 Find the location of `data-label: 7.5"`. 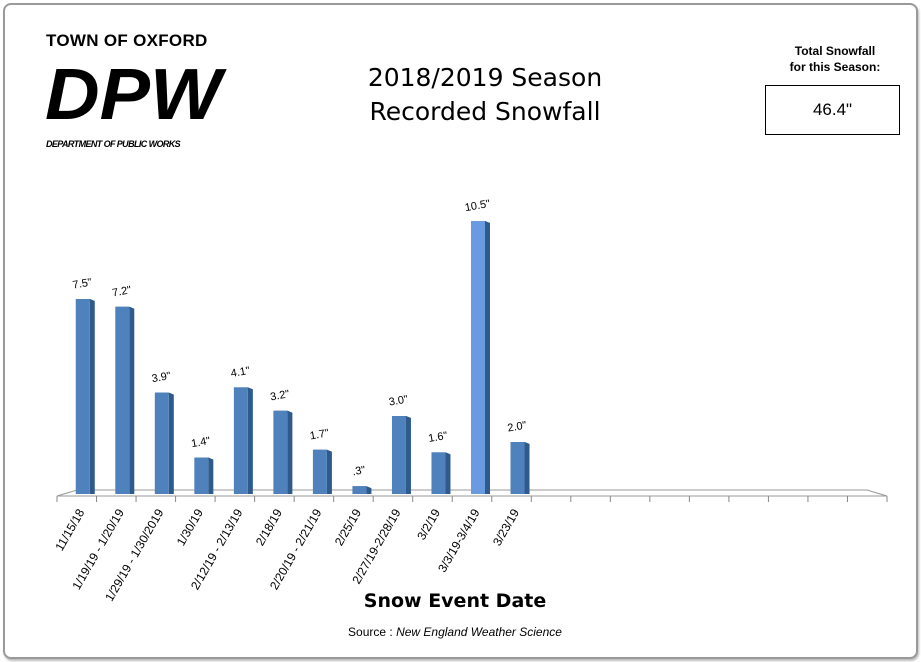

data-label: 7.5" is located at coordinates (82, 283).